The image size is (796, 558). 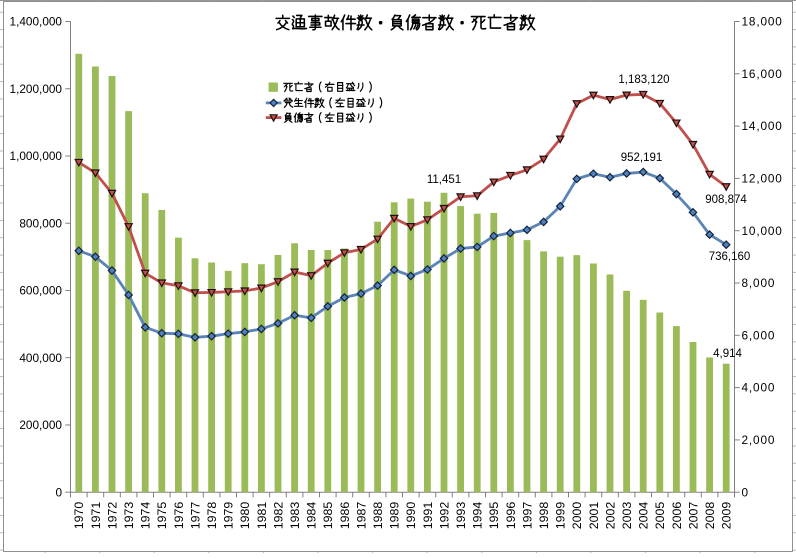 What do you see at coordinates (361, 516) in the screenshot?
I see `svg-text: 1987` at bounding box center [361, 516].